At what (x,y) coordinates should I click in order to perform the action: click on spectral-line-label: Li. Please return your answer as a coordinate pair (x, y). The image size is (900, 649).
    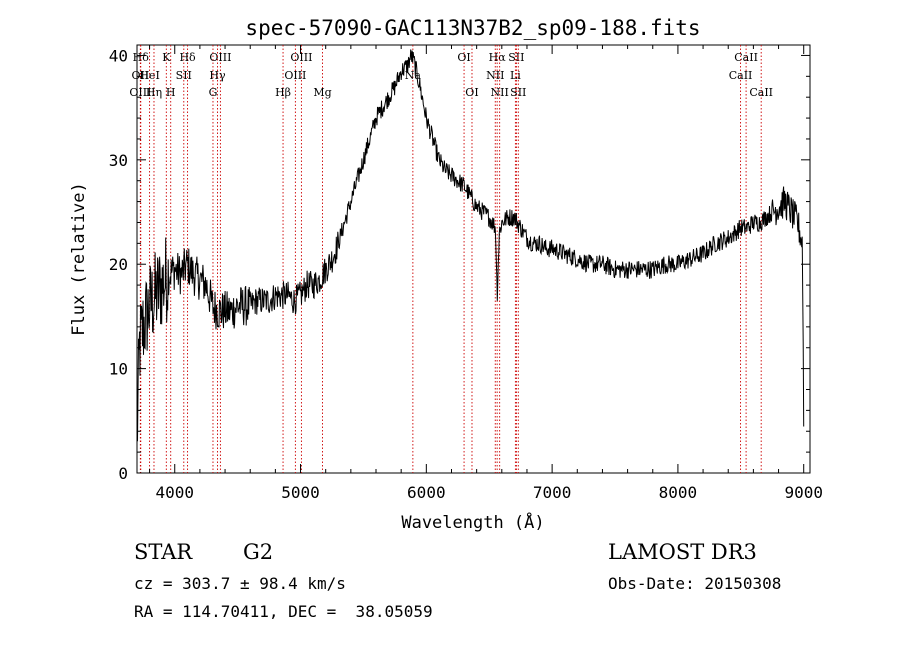
    Looking at the image, I should click on (515, 75).